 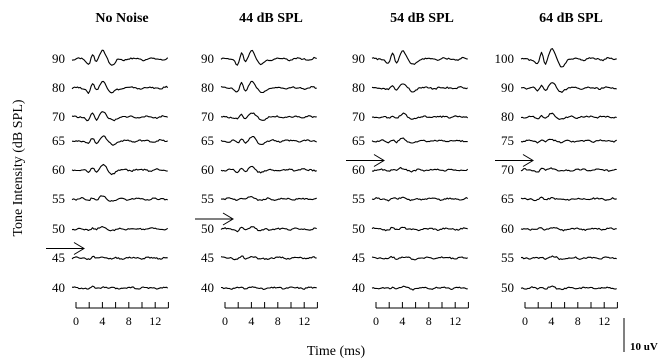 What do you see at coordinates (18, 167) in the screenshot?
I see `y-axis-label: Tone Intensity (dB SPL)` at bounding box center [18, 167].